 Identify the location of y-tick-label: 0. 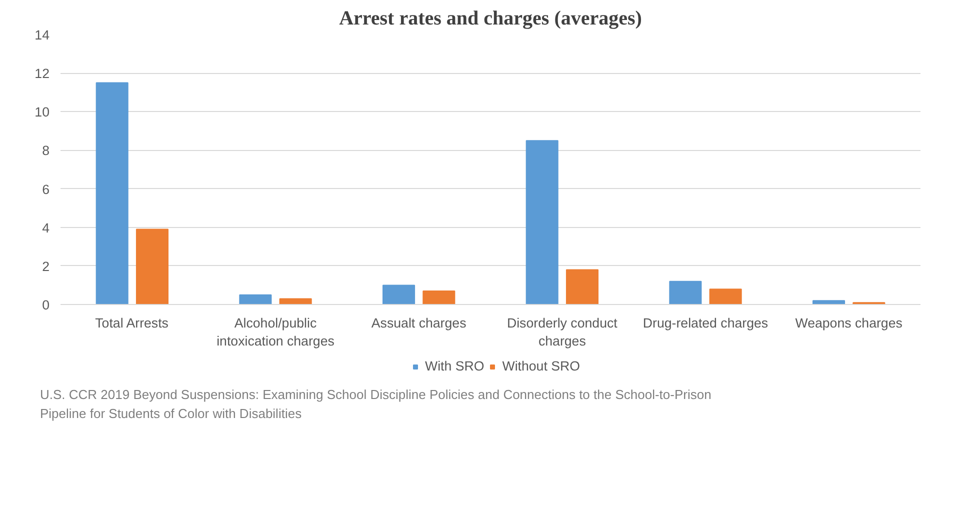
(46, 305).